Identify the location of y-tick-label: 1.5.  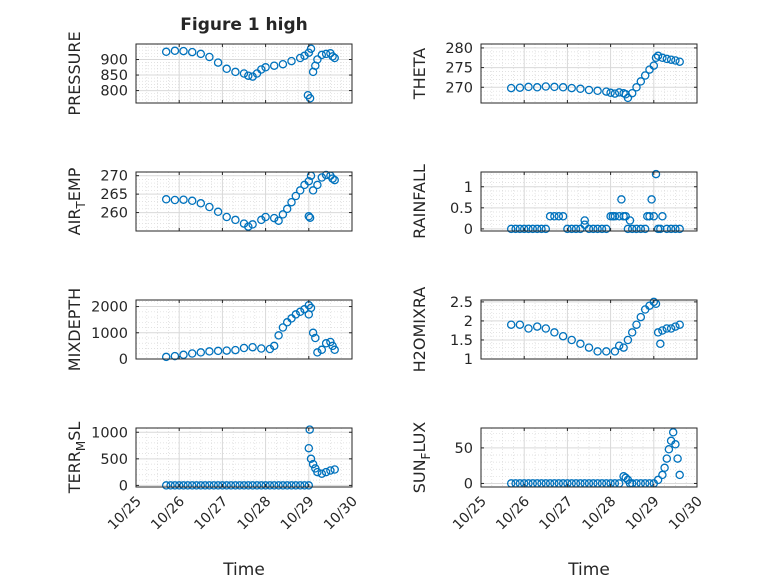
(461, 341).